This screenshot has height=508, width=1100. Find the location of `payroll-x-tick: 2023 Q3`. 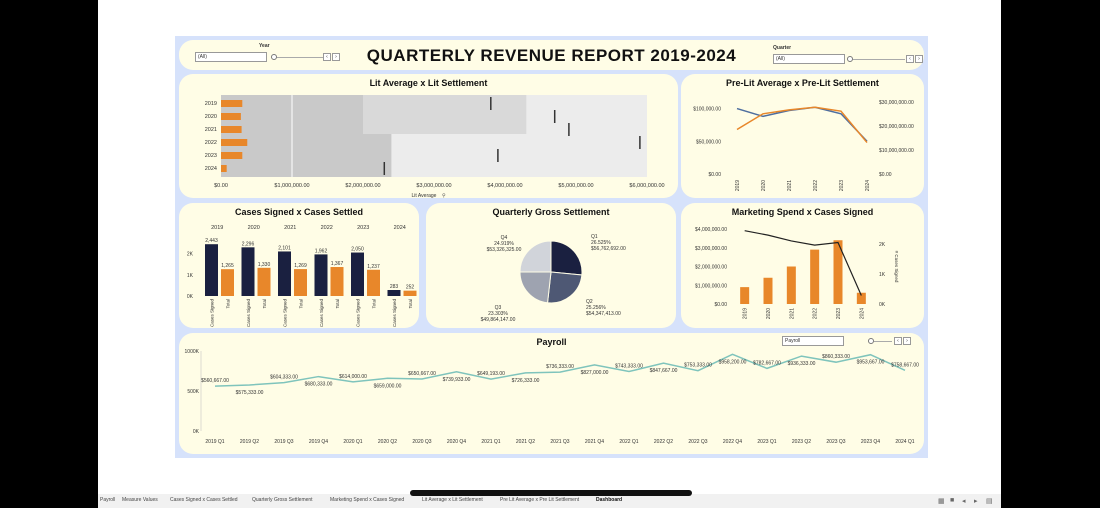

payroll-x-tick: 2023 Q3 is located at coordinates (835, 442).